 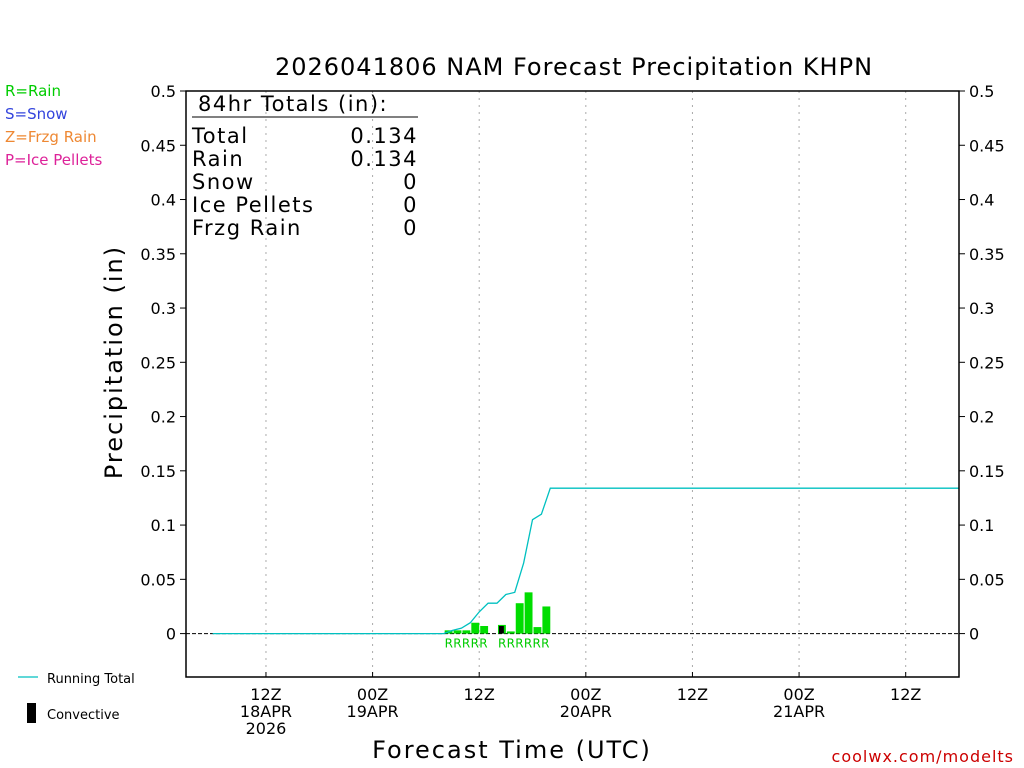 What do you see at coordinates (163, 308) in the screenshot?
I see `y-tick-label-left: 0.3` at bounding box center [163, 308].